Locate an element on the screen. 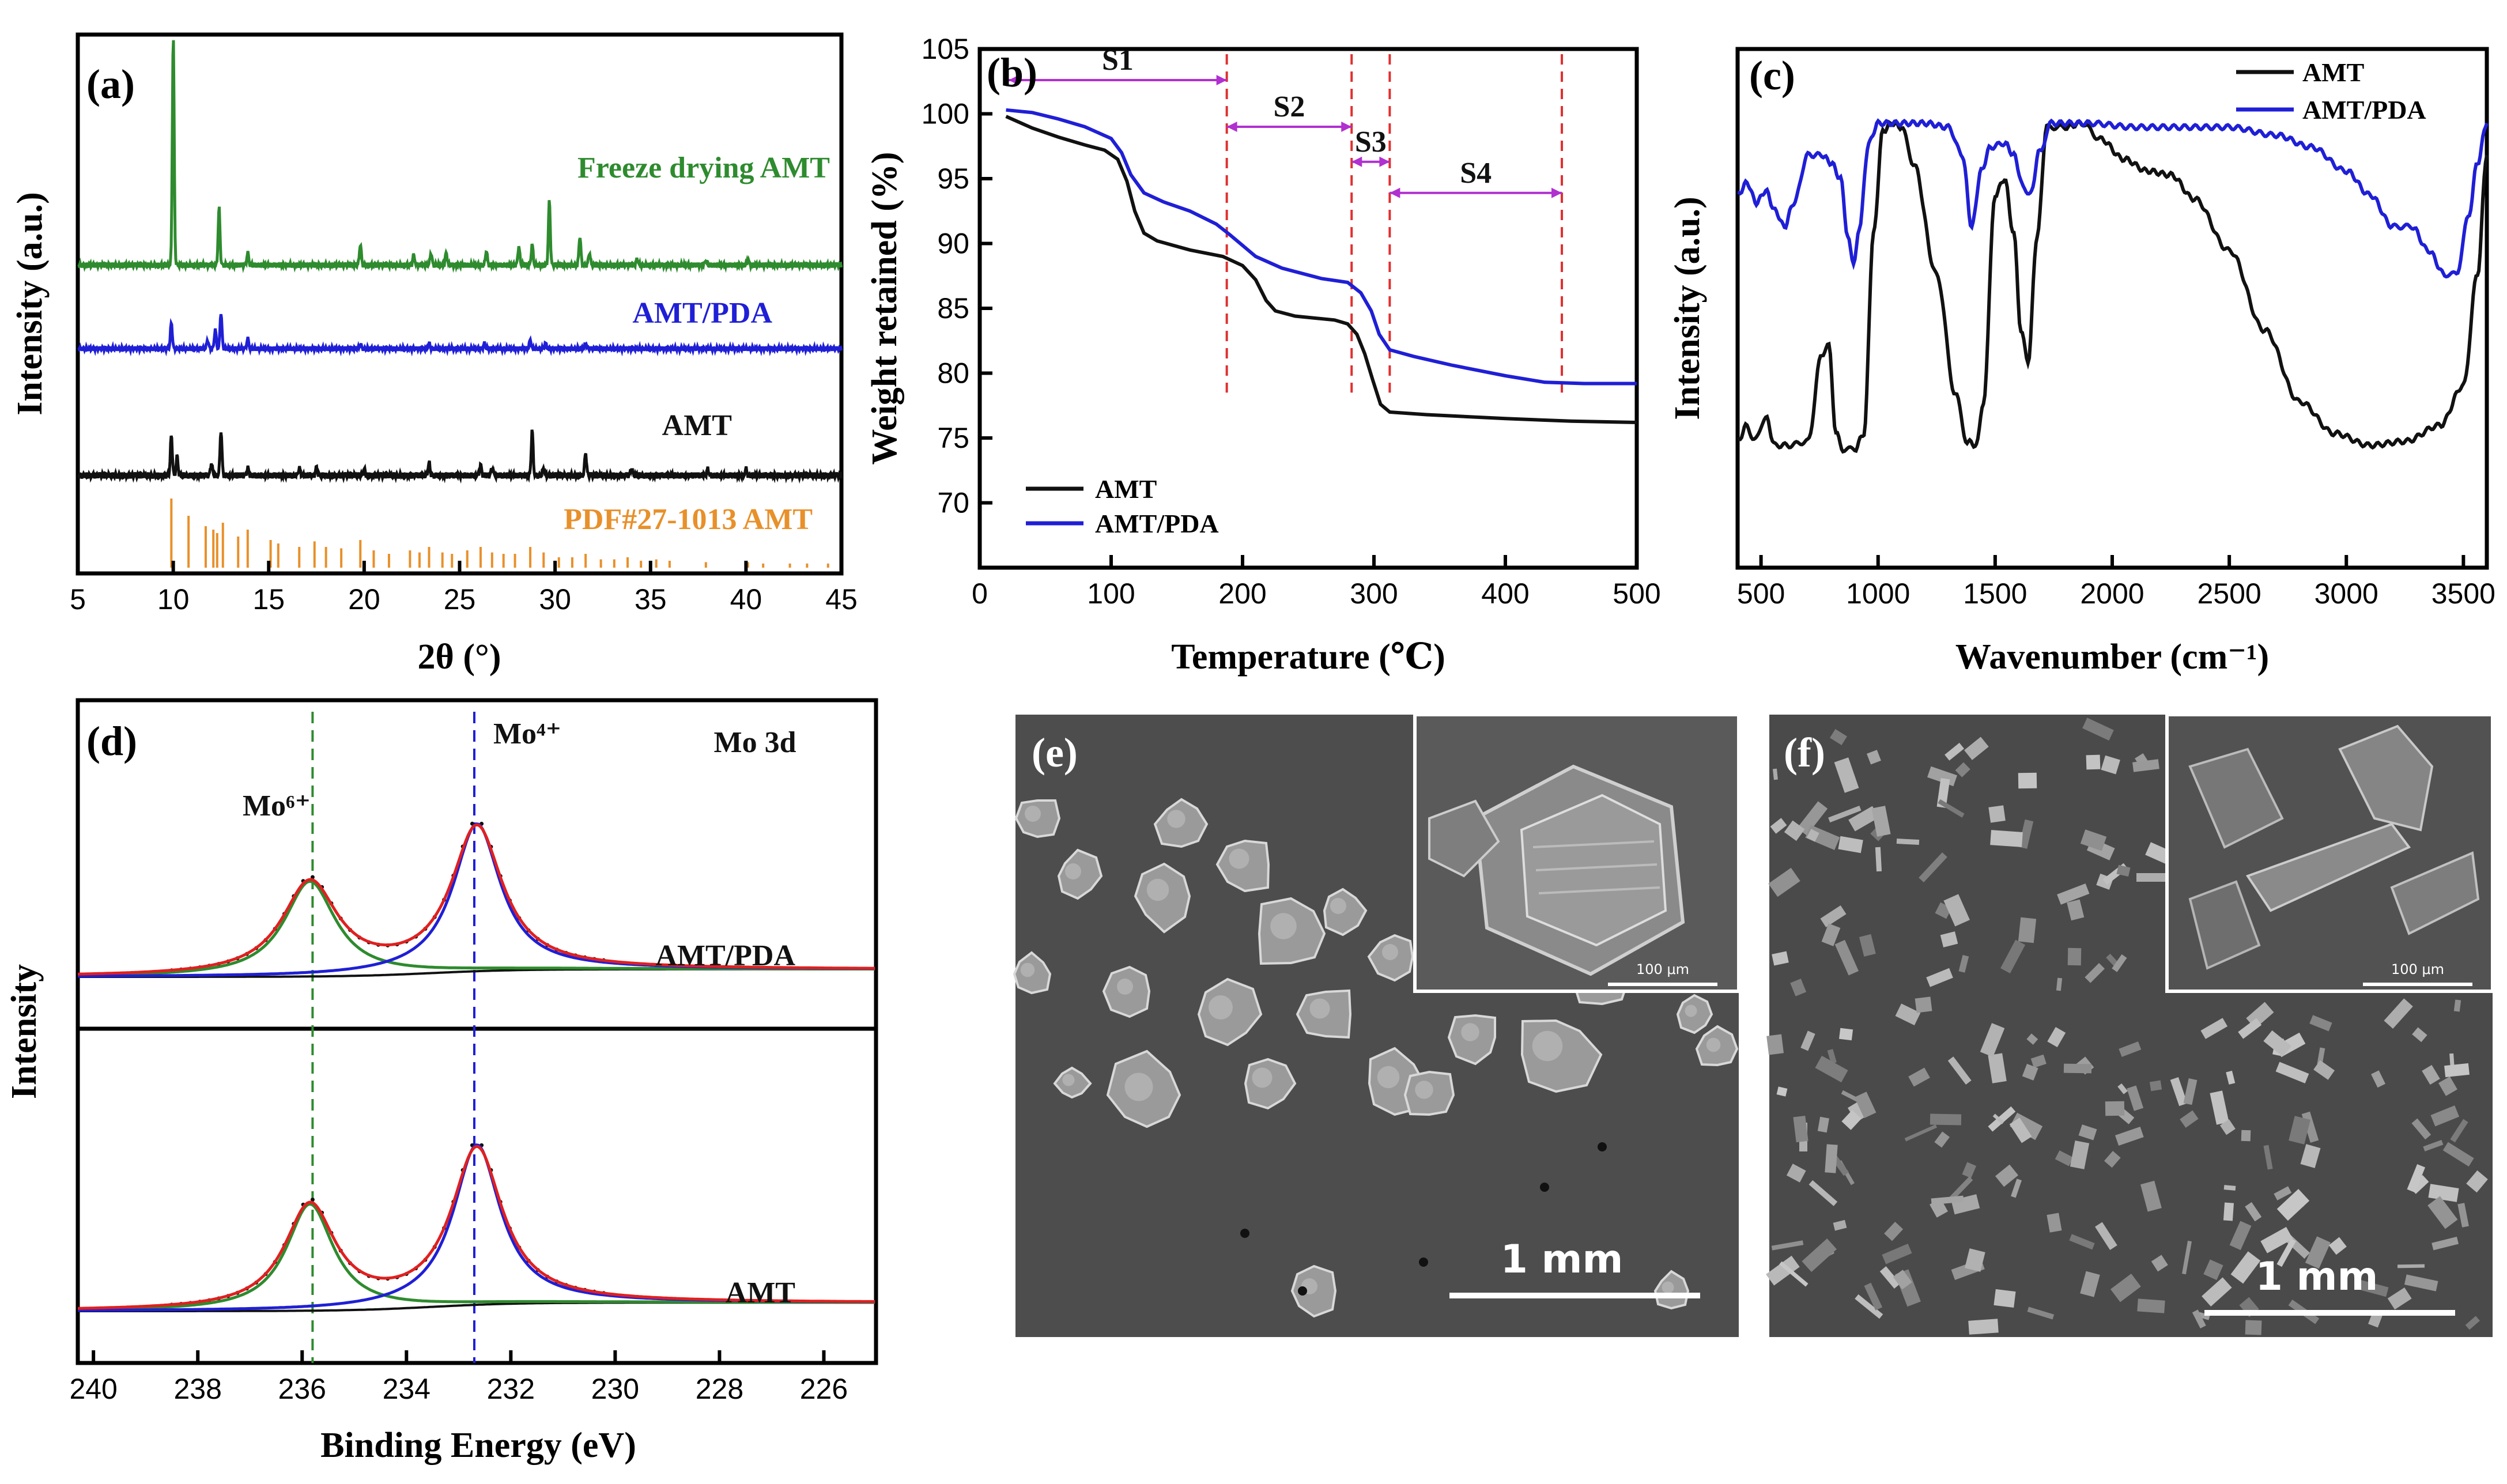 Image resolution: width=2507 pixels, height=1484 pixels. panel-a-x-ticks: 5 10 15 20 25 30 35 40 45 is located at coordinates (464, 588).